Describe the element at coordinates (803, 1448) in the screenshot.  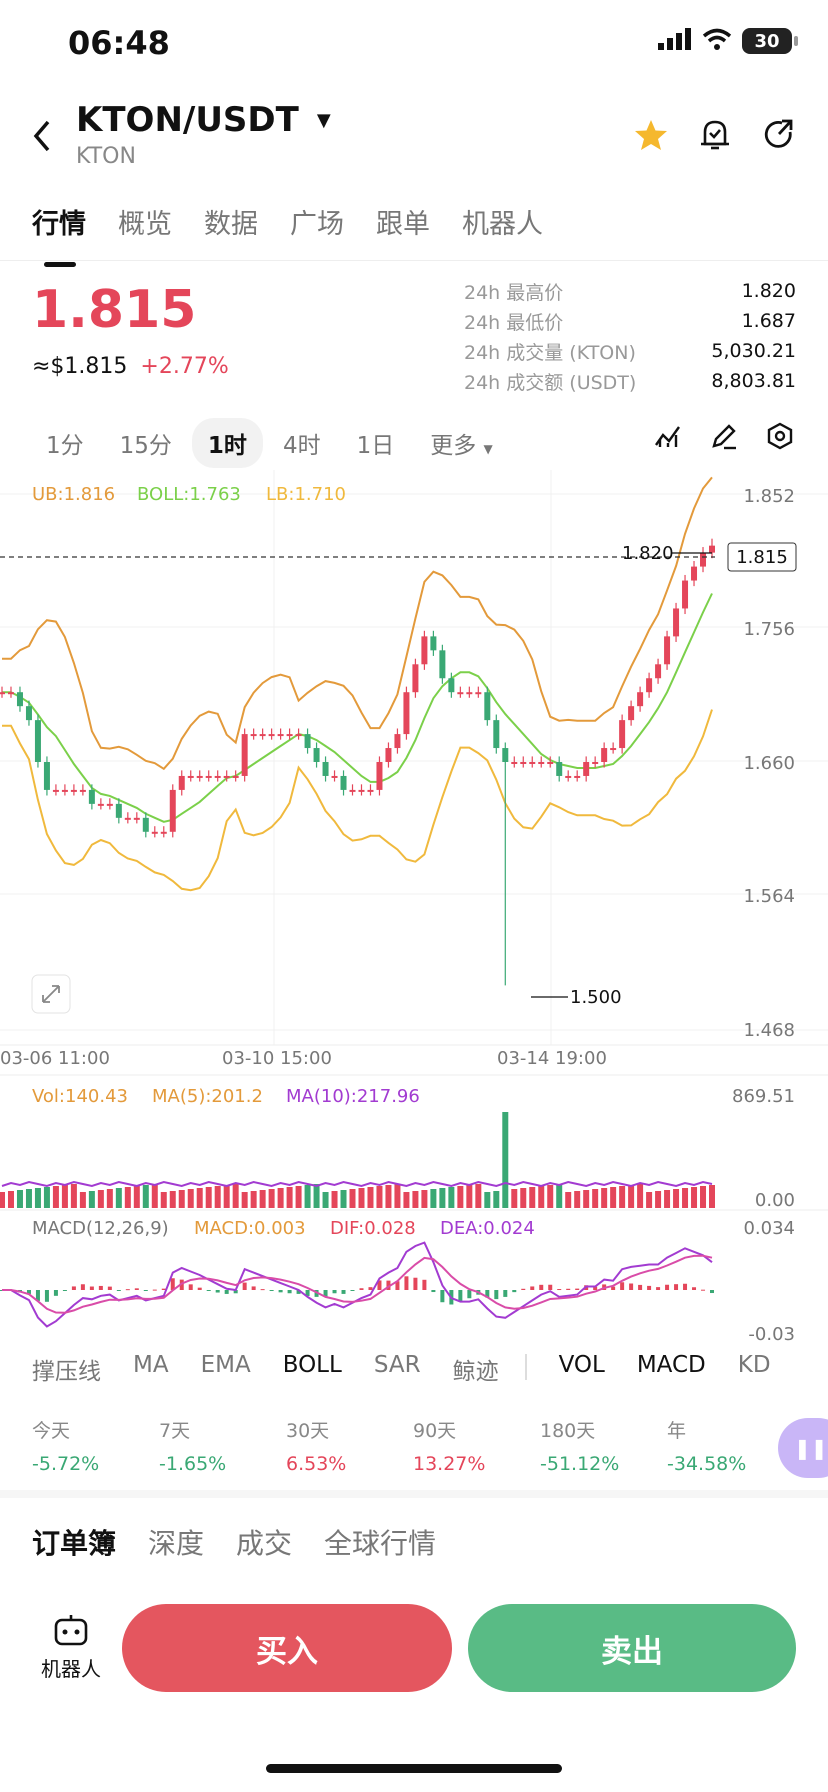
I see `floating-assistant-button: ❚❚` at that location.